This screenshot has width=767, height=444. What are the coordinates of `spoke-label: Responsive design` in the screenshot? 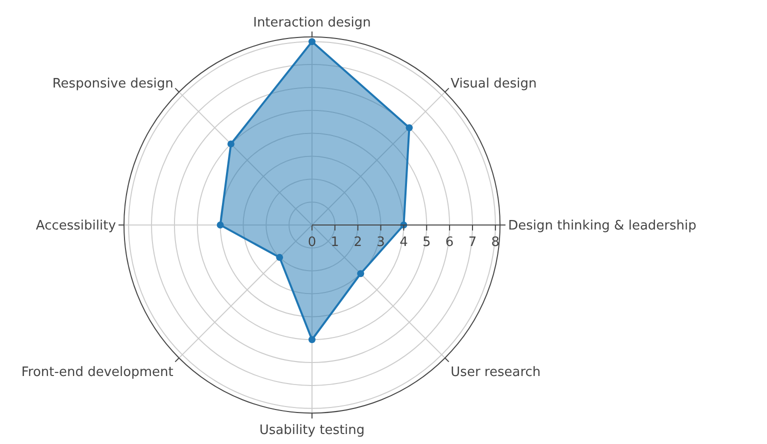 It's located at (113, 84).